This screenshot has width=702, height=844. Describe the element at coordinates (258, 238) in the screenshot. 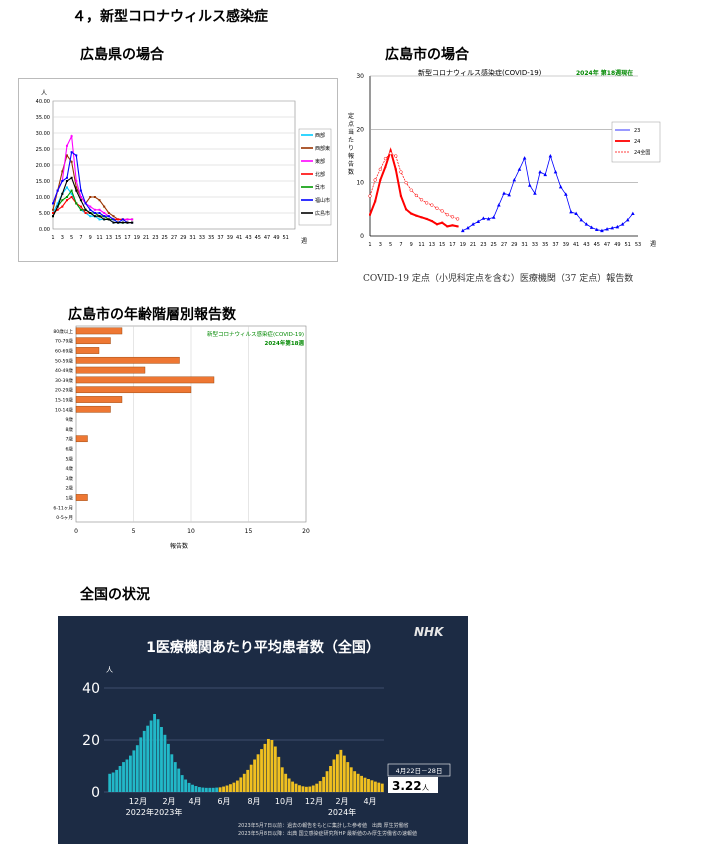

I see `pref-x-tick-label: 45` at that location.